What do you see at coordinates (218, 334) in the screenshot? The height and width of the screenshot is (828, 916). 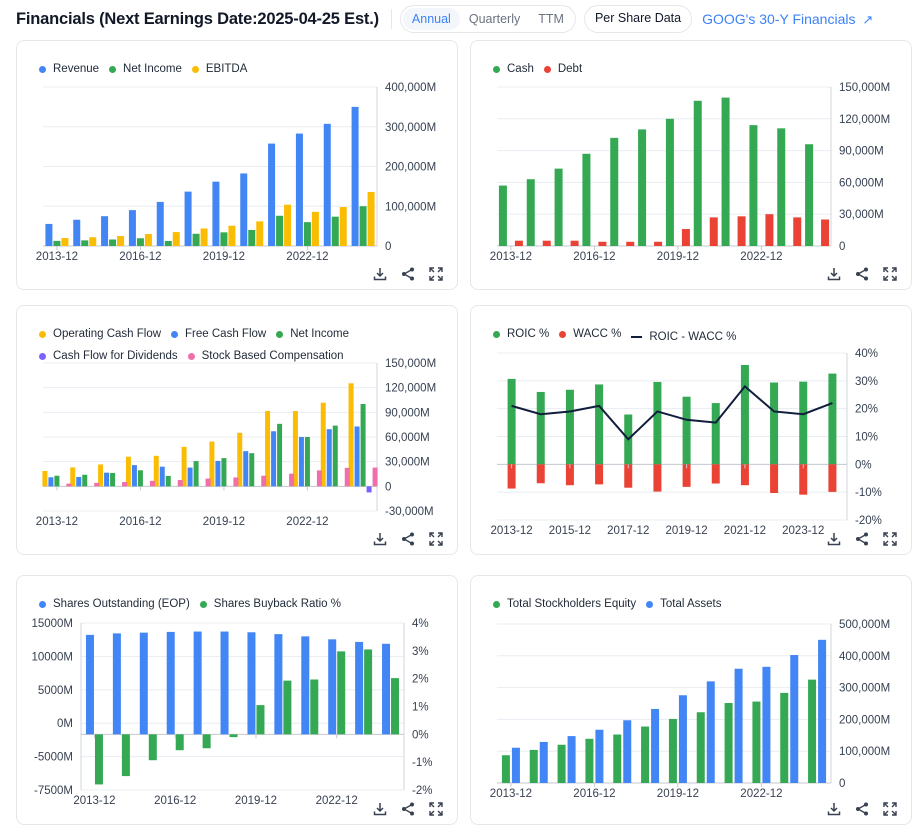 I see `legend-item-free-cash-flow: Free Cash Flow` at bounding box center [218, 334].